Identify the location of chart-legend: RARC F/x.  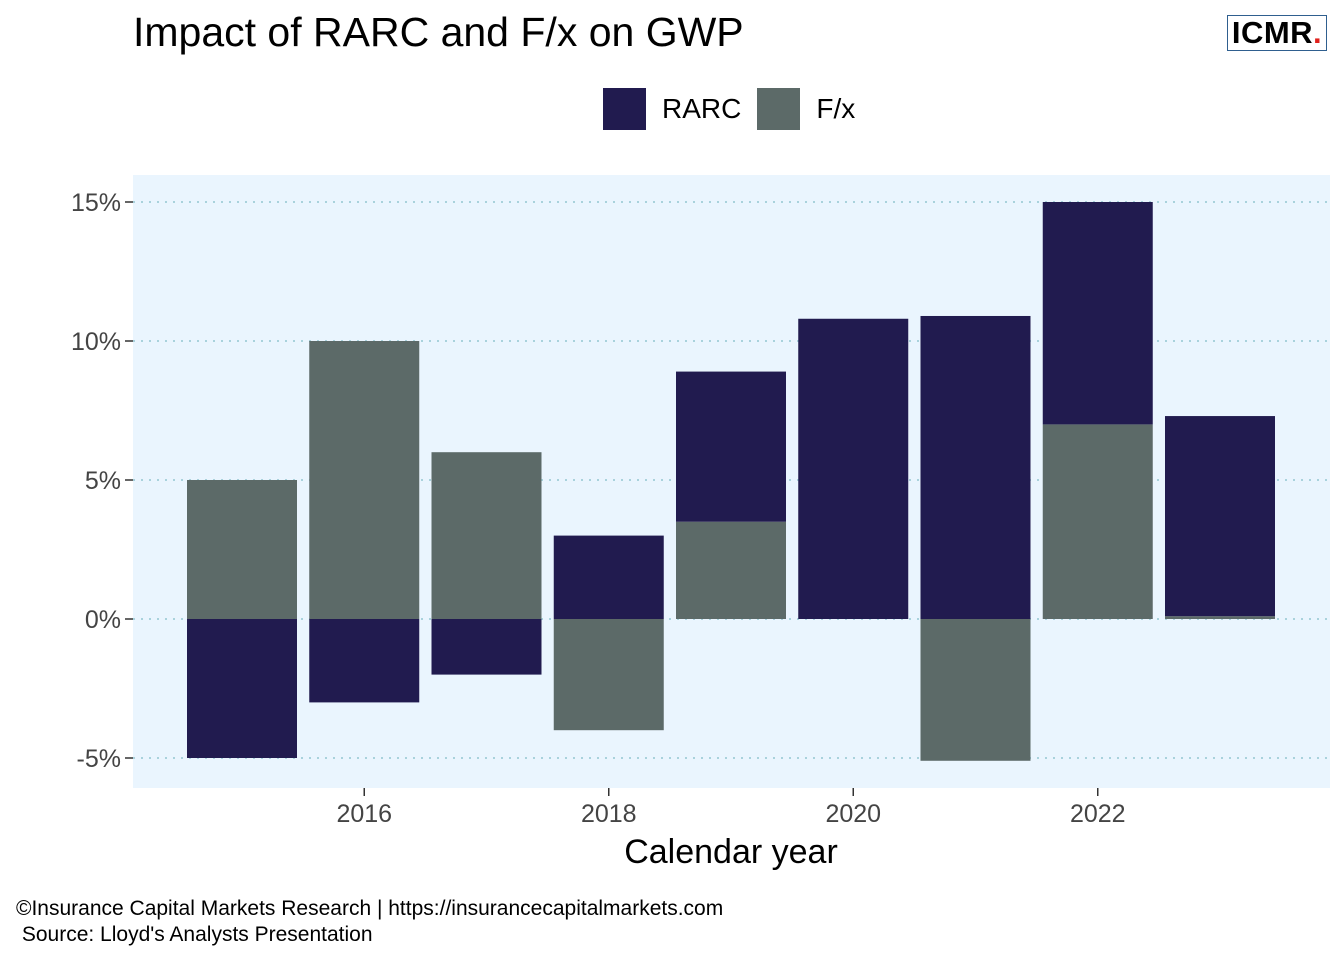
(737, 109).